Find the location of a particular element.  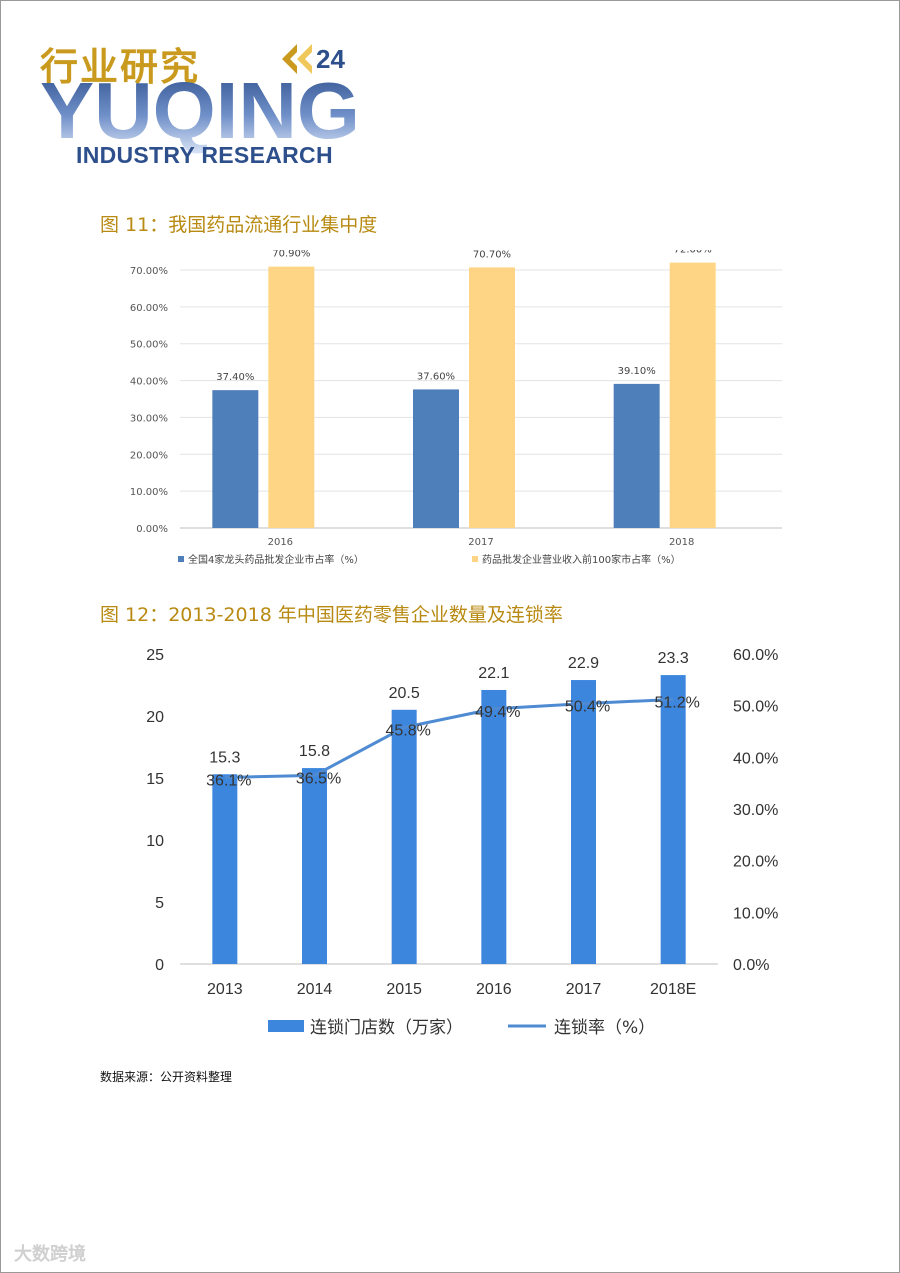

y-left-tick-label: 5 is located at coordinates (159, 903).